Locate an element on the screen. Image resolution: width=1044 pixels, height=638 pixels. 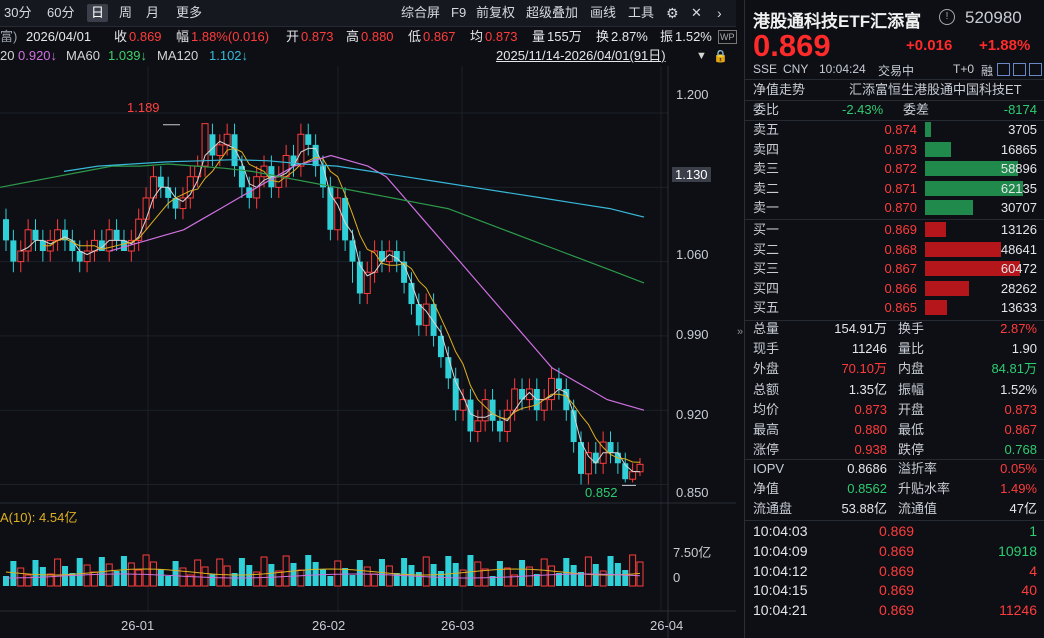
f9-button: F9 is located at coordinates (459, 12).